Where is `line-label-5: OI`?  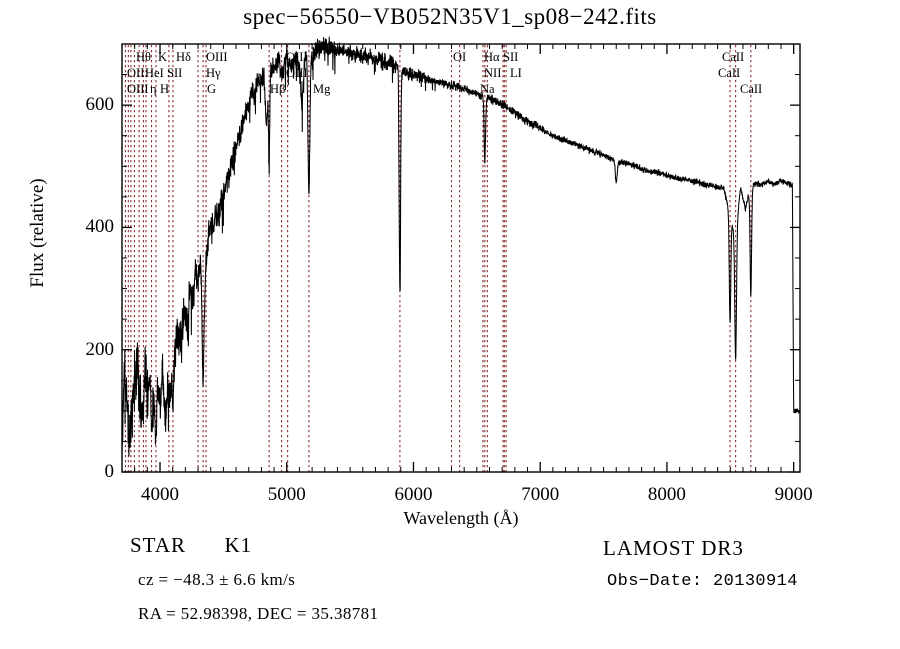
line-label-5: OI is located at coordinates (460, 57).